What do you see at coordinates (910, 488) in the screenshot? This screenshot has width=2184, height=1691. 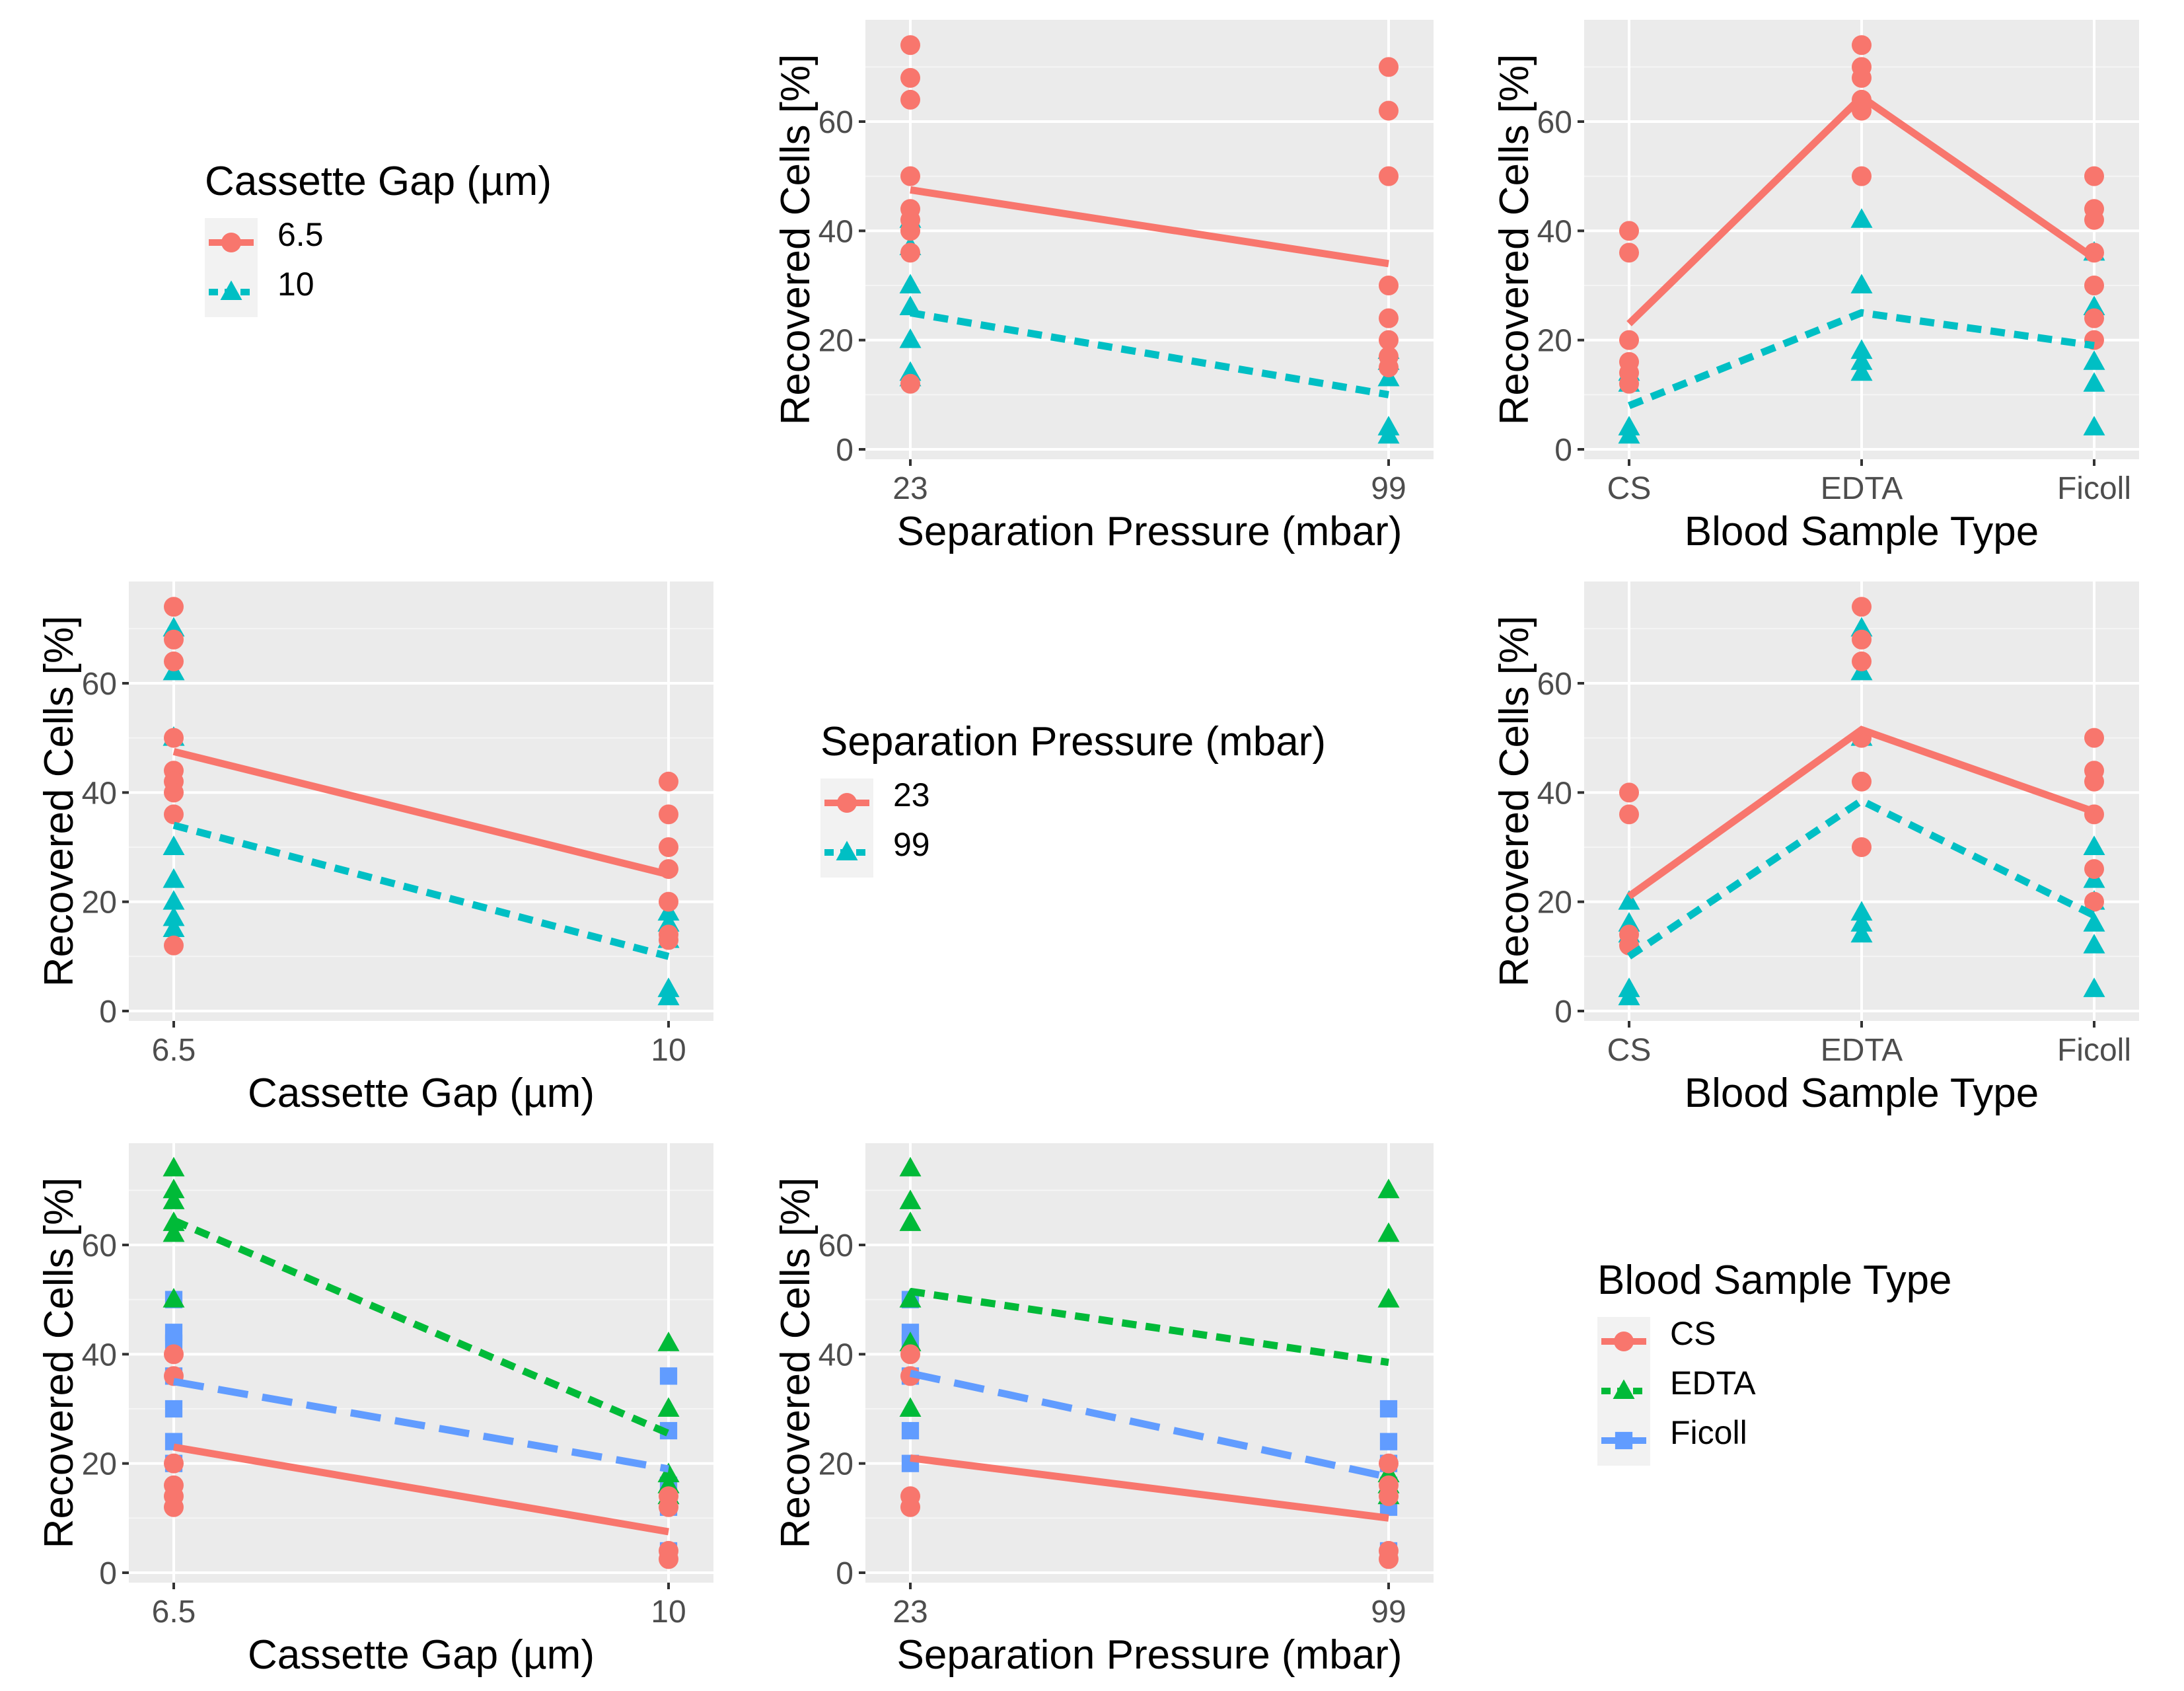 I see `x-tick-label-23: 23` at bounding box center [910, 488].